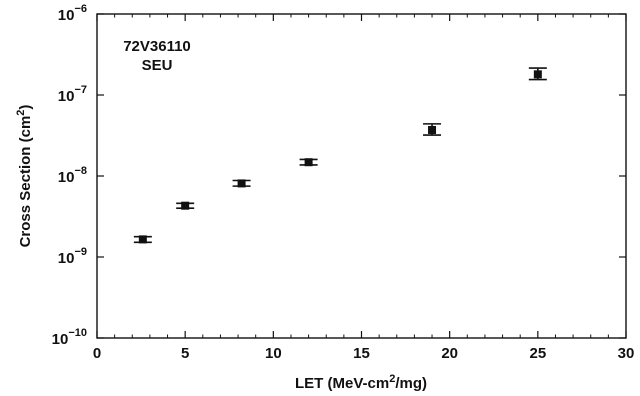 The image size is (640, 396). Describe the element at coordinates (361, 382) in the screenshot. I see `x-axis-title: LET (MeV-cm2/mg)` at that location.